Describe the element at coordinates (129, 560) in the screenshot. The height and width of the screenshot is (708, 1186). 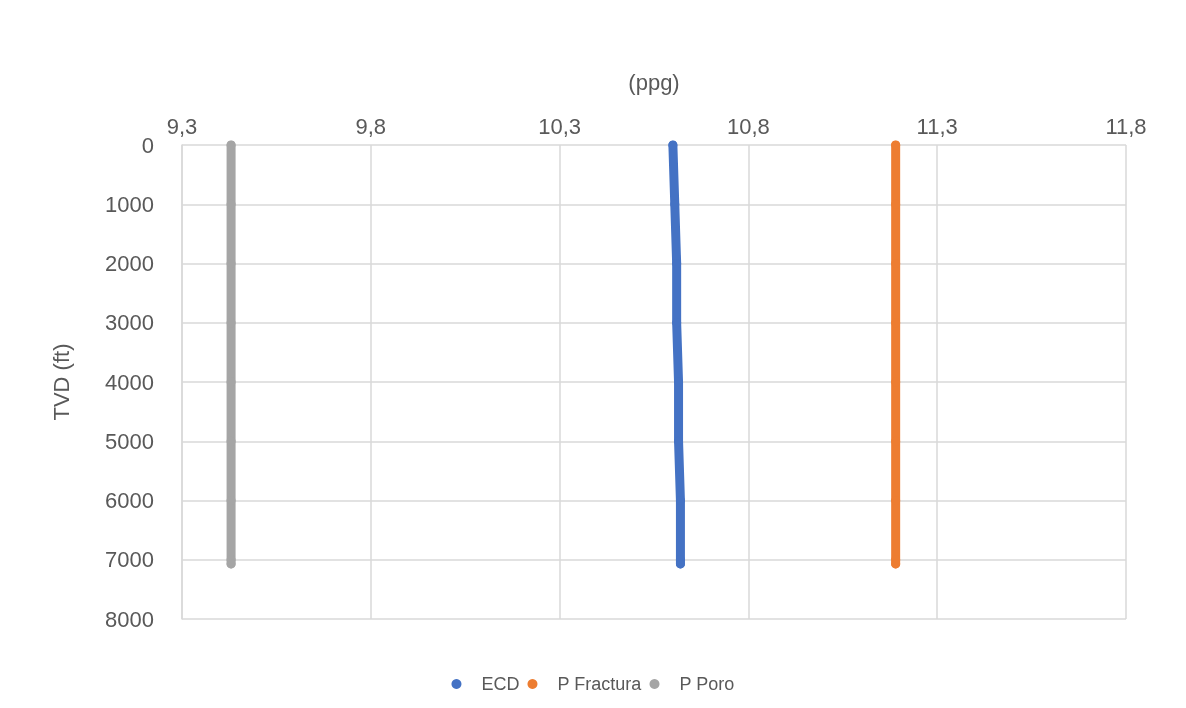
I see `y-tick-label: 7000` at that location.